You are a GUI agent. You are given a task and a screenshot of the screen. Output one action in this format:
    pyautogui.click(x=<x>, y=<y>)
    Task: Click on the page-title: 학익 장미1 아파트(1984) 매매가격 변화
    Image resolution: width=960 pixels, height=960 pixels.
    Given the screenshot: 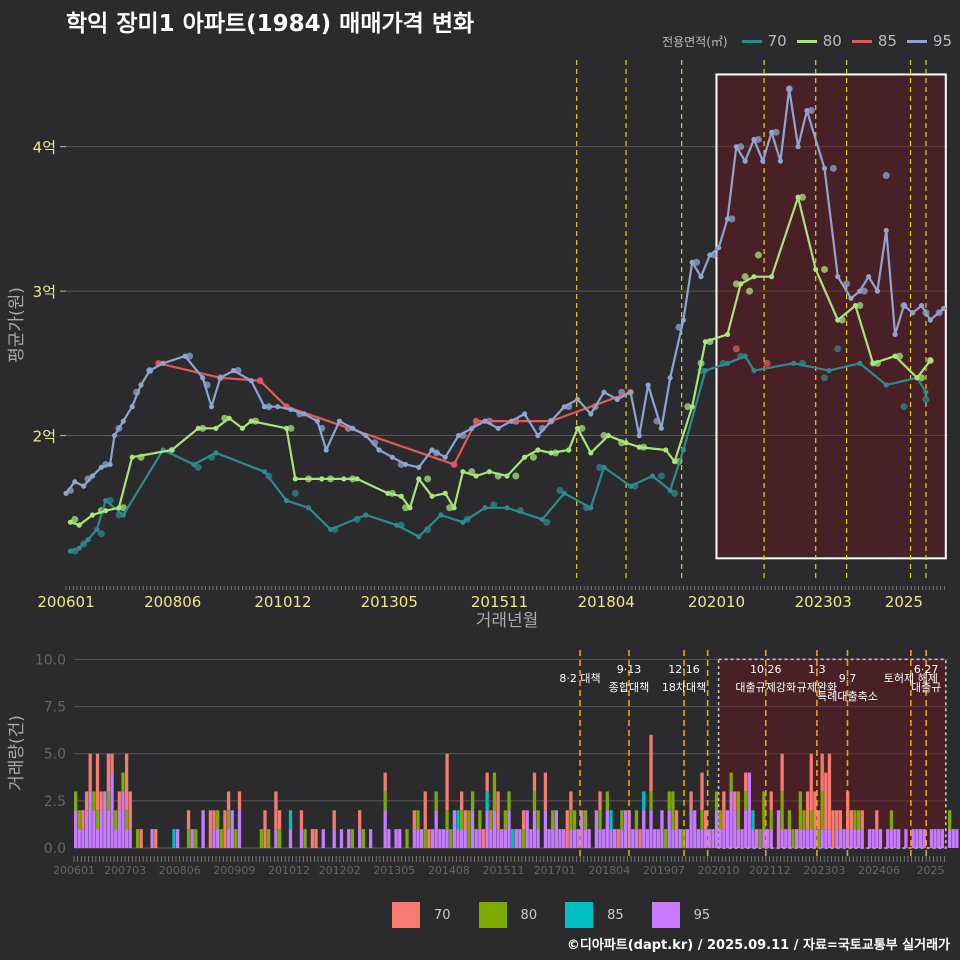 What is the action you would take?
    pyautogui.click(x=270, y=24)
    